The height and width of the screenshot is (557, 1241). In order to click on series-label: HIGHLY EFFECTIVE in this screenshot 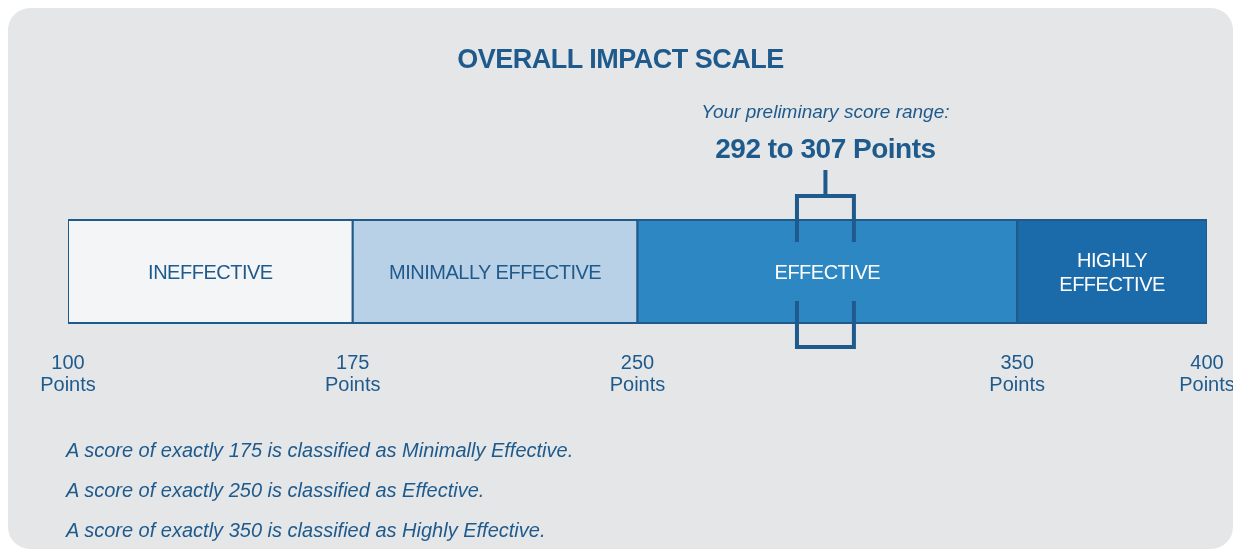, I will do `click(1112, 271)`.